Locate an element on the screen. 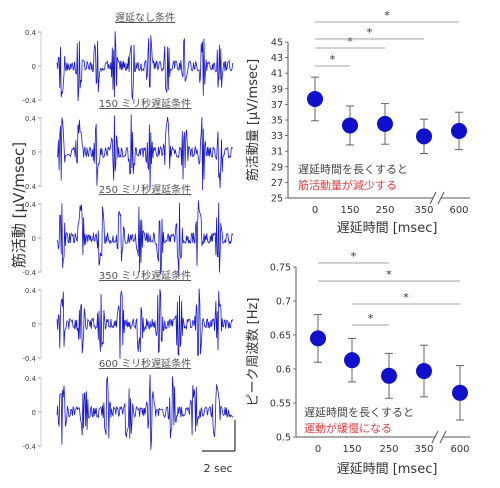 This screenshot has width=500, height=488. y-tick-label: 35 is located at coordinates (277, 121).